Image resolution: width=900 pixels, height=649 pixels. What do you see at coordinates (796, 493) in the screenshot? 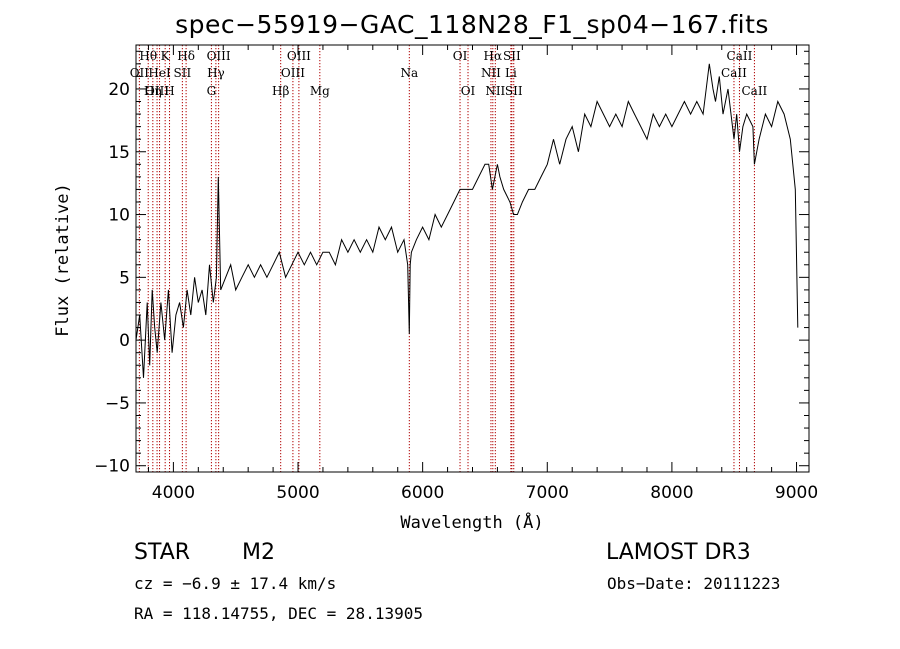
I see `x-tick-label: 9000` at bounding box center [796, 493].